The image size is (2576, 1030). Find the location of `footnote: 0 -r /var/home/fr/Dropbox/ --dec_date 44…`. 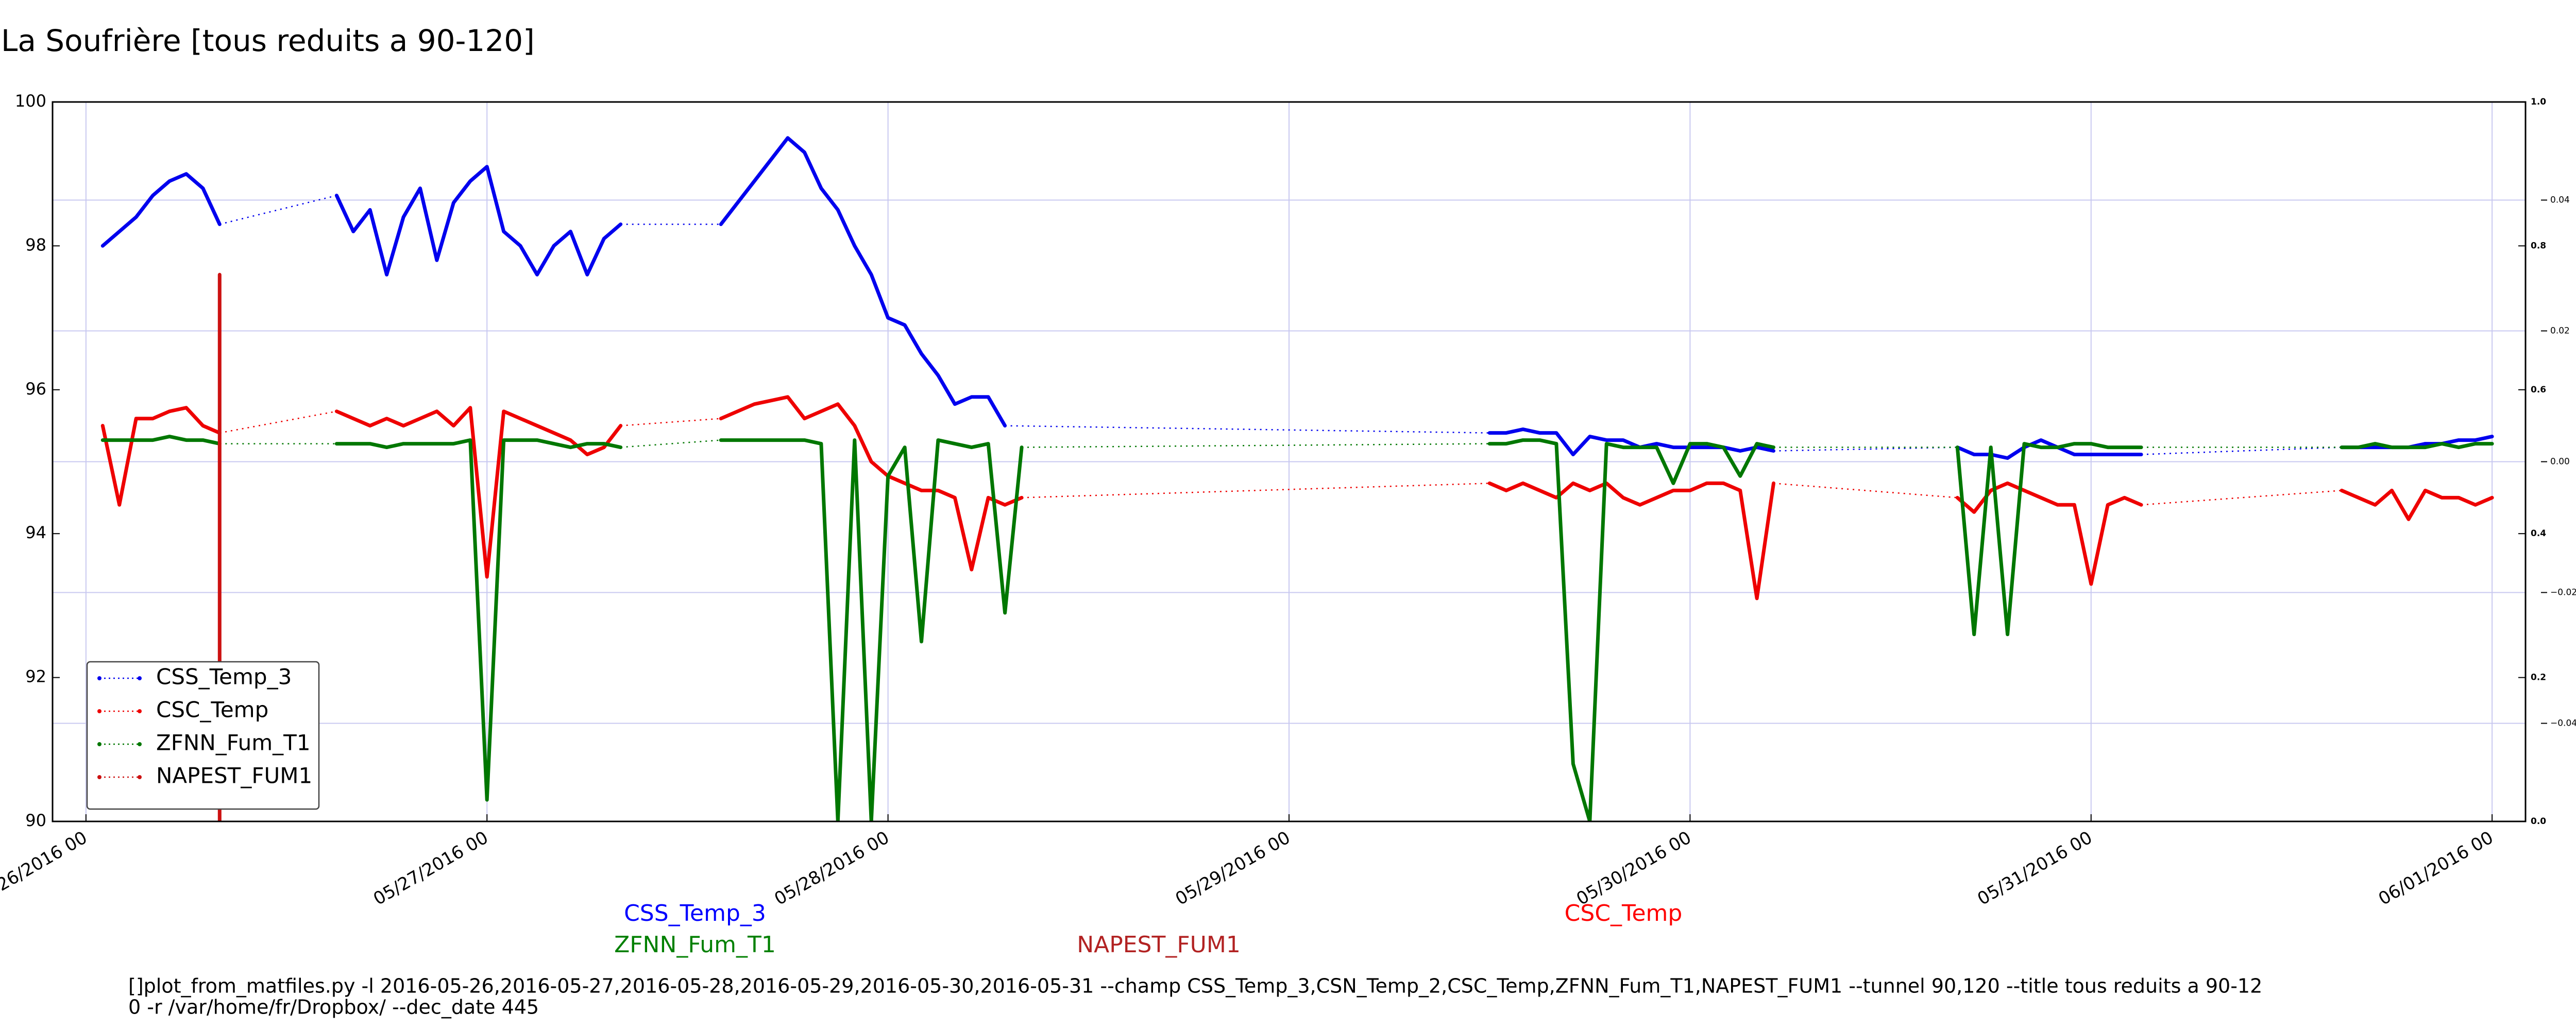

footnote: 0 -r /var/home/fr/Dropbox/ --dec_date 44… is located at coordinates (333, 1008).